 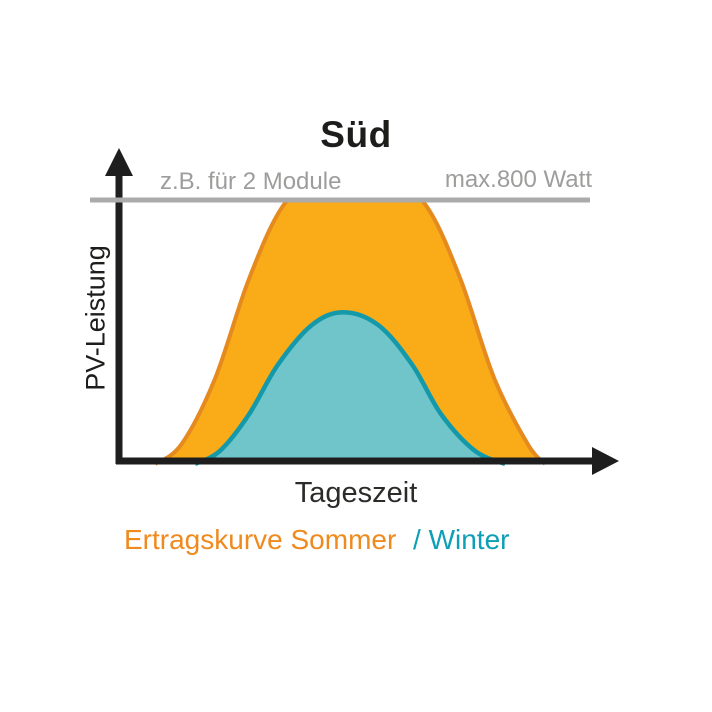 I want to click on y-axis-arrowhead-icon, so click(x=119, y=162).